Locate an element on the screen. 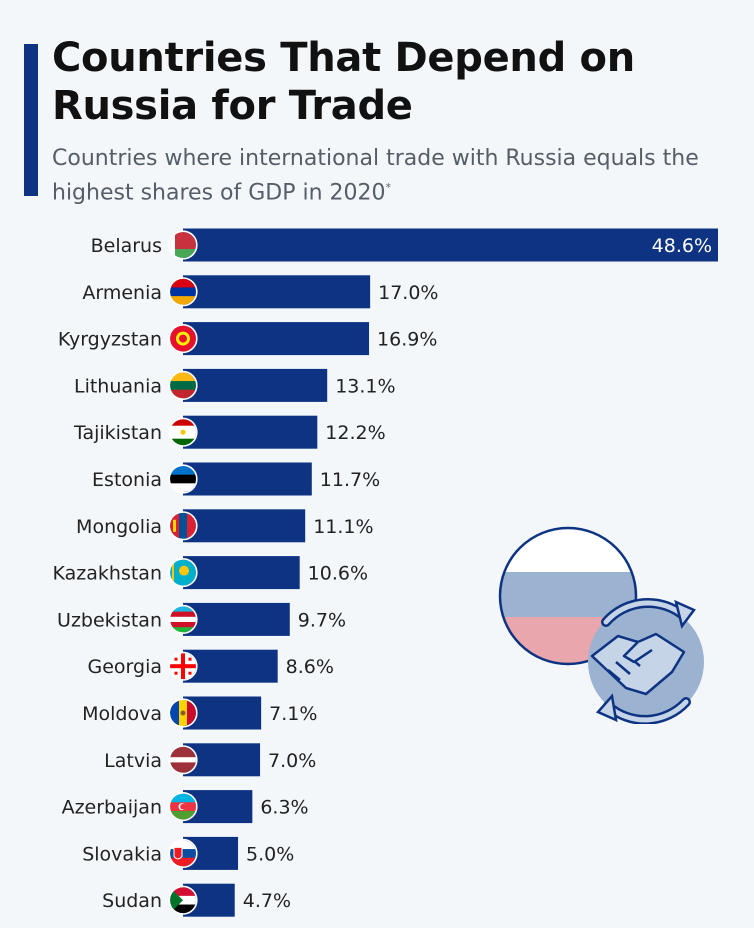 The width and height of the screenshot is (754, 928). value-label: 7.0% is located at coordinates (292, 761).